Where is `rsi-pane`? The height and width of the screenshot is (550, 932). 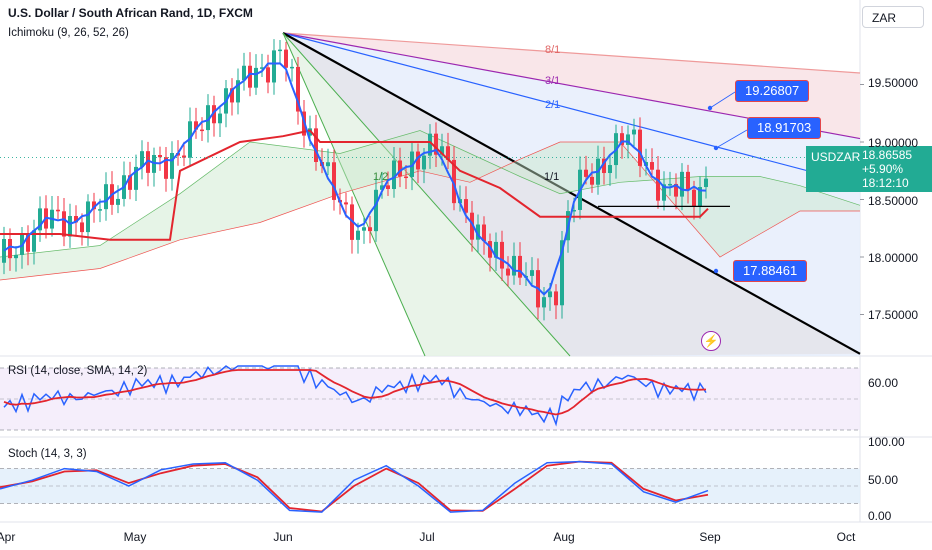 rsi-pane is located at coordinates (430, 398).